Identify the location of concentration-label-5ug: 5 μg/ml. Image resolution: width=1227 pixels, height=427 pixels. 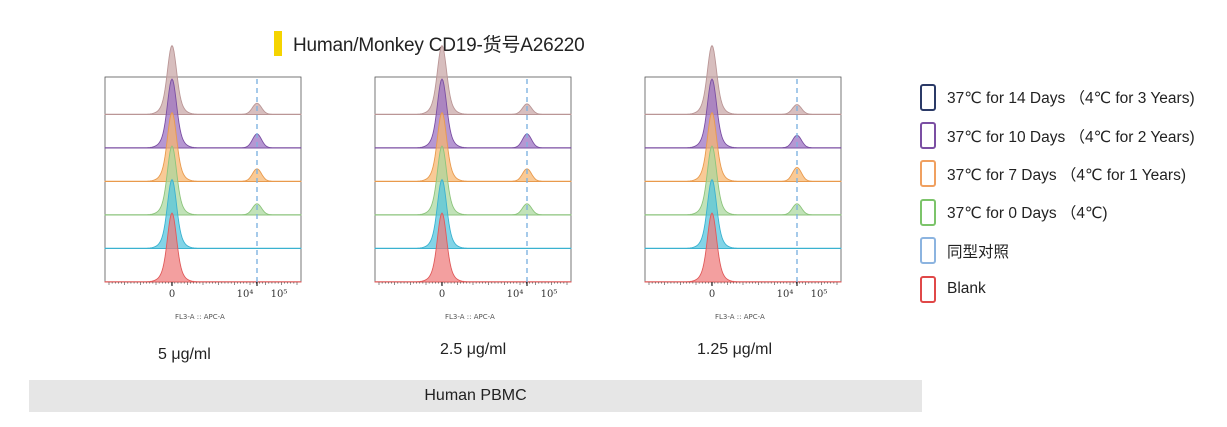
(184, 354).